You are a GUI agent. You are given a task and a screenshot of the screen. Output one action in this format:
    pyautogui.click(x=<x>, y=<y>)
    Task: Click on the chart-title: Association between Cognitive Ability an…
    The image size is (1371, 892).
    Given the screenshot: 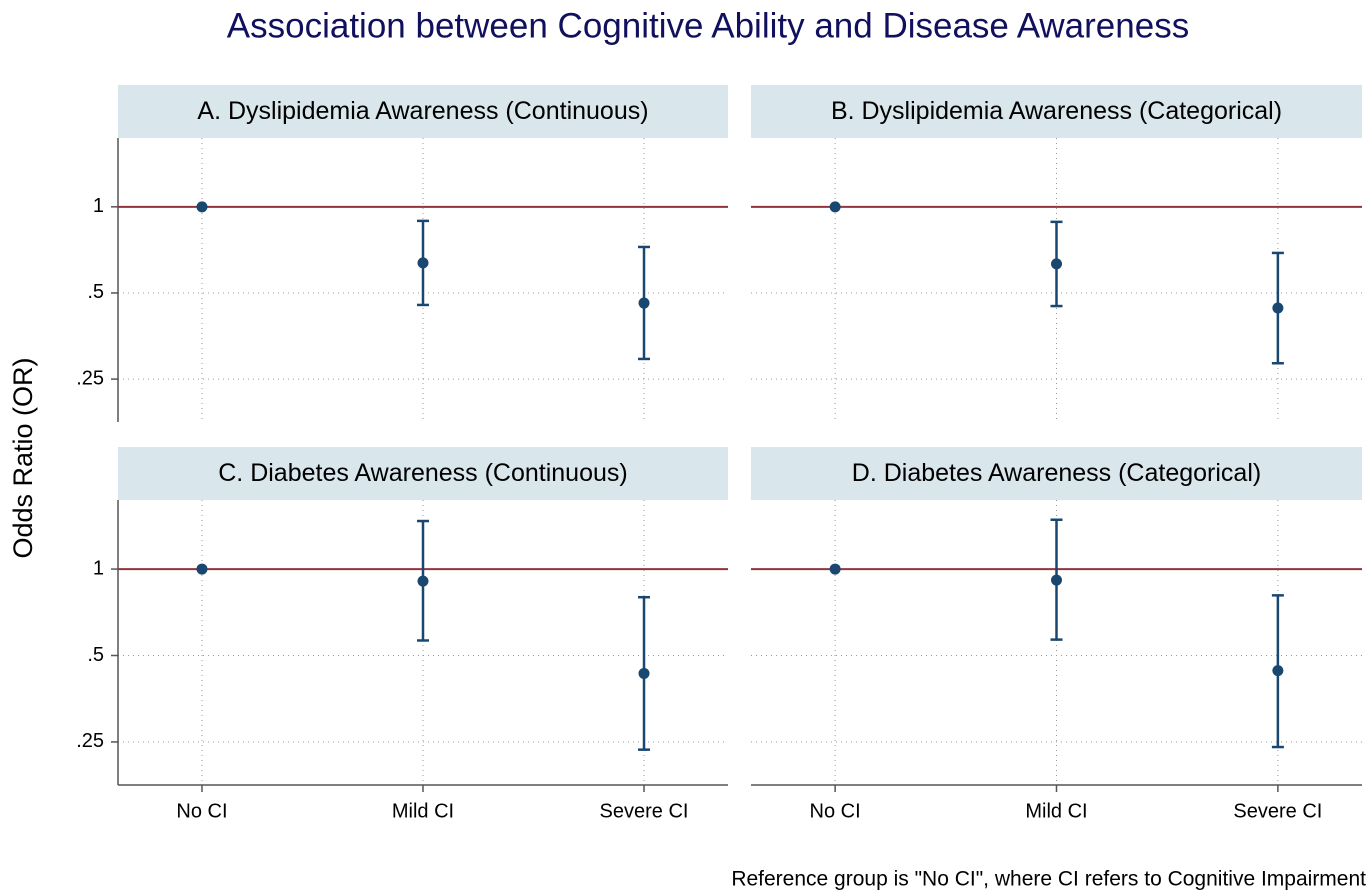 What is the action you would take?
    pyautogui.click(x=708, y=25)
    